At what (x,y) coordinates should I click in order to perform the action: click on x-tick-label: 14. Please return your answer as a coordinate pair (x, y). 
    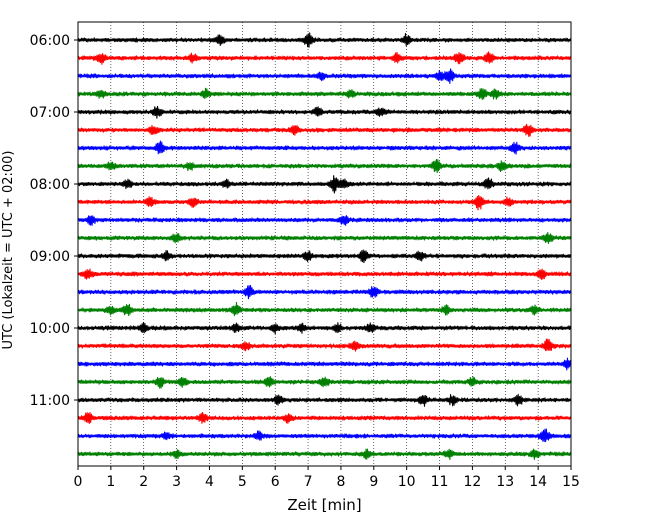
    Looking at the image, I should click on (538, 482).